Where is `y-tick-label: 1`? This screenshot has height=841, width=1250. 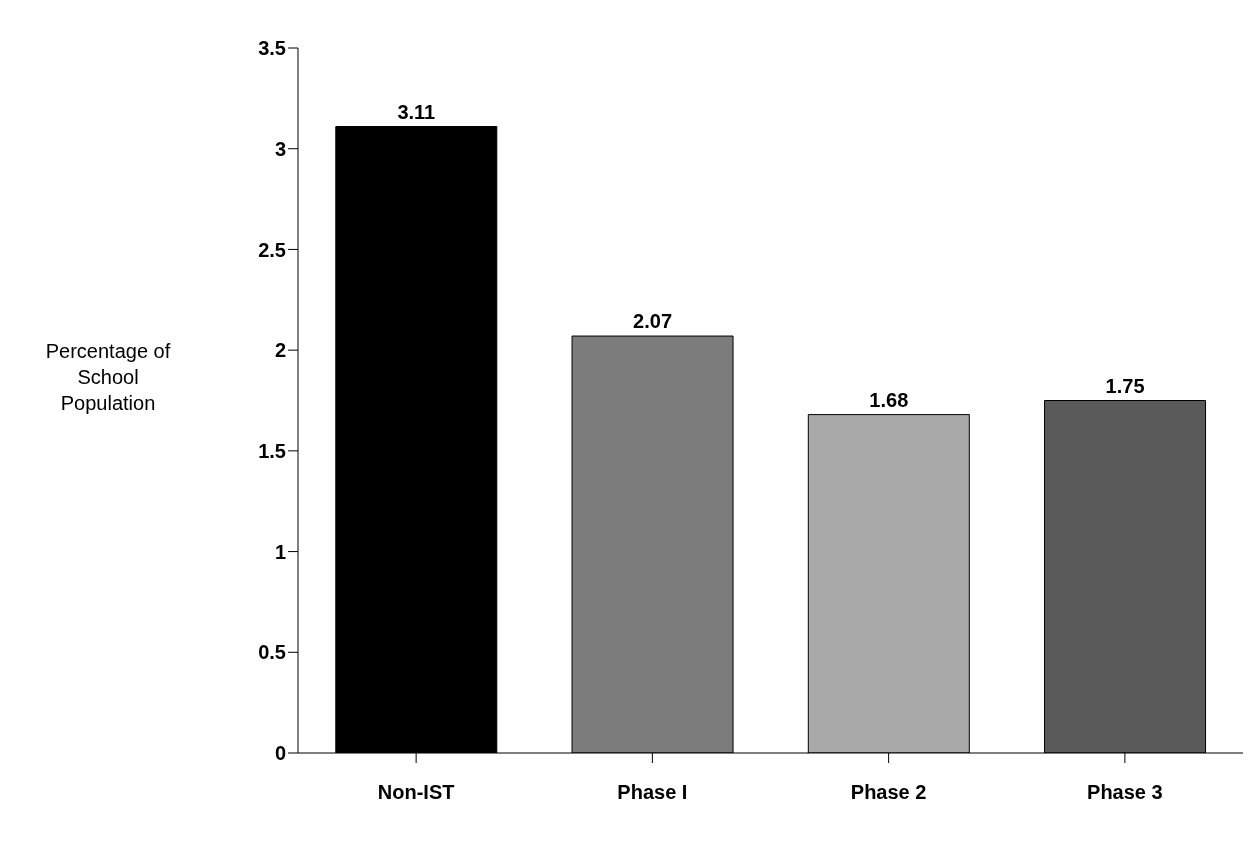
y-tick-label: 1 is located at coordinates (280, 551).